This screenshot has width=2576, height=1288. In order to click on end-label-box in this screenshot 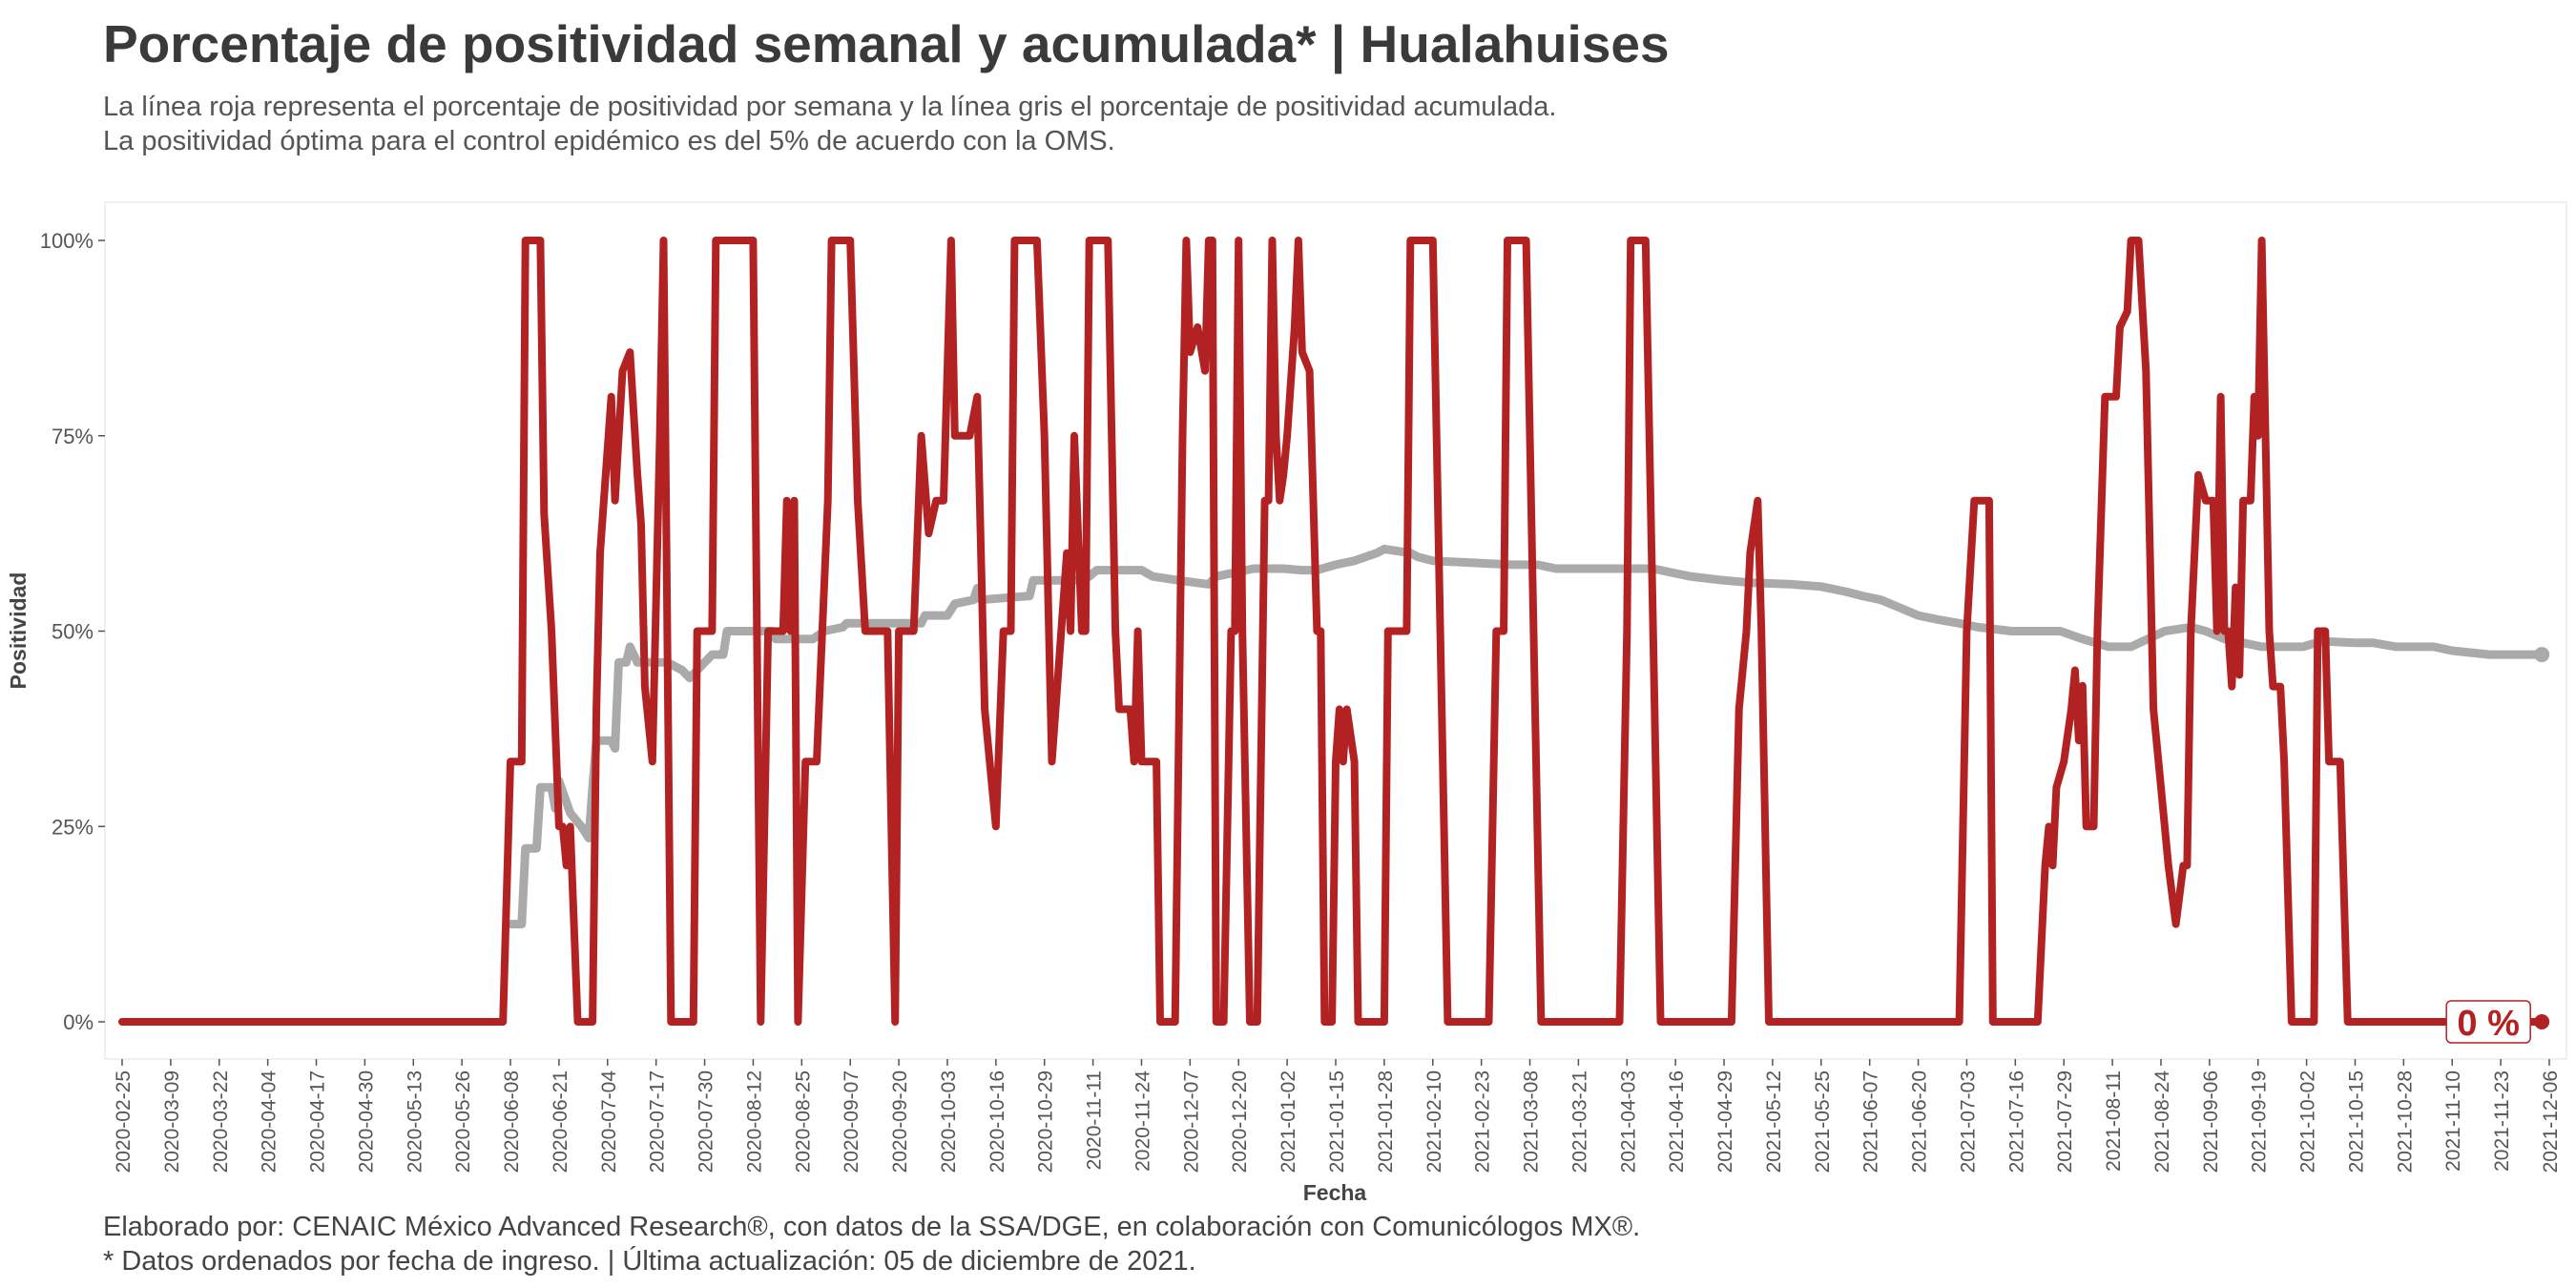, I will do `click(2488, 1022)`.